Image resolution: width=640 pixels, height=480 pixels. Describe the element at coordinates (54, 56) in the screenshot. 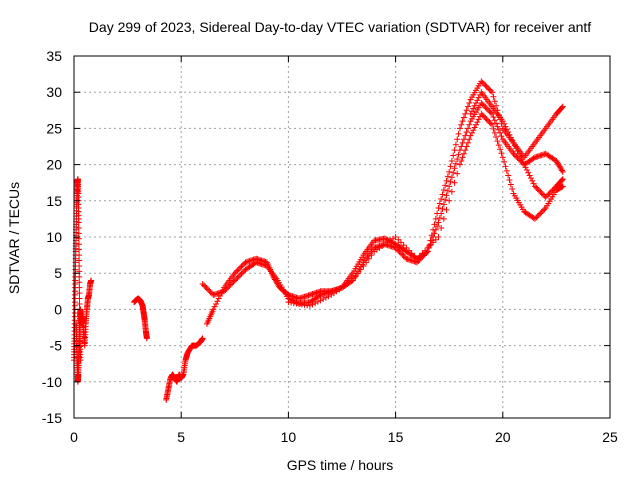

I see `y-tick-label: 35` at that location.